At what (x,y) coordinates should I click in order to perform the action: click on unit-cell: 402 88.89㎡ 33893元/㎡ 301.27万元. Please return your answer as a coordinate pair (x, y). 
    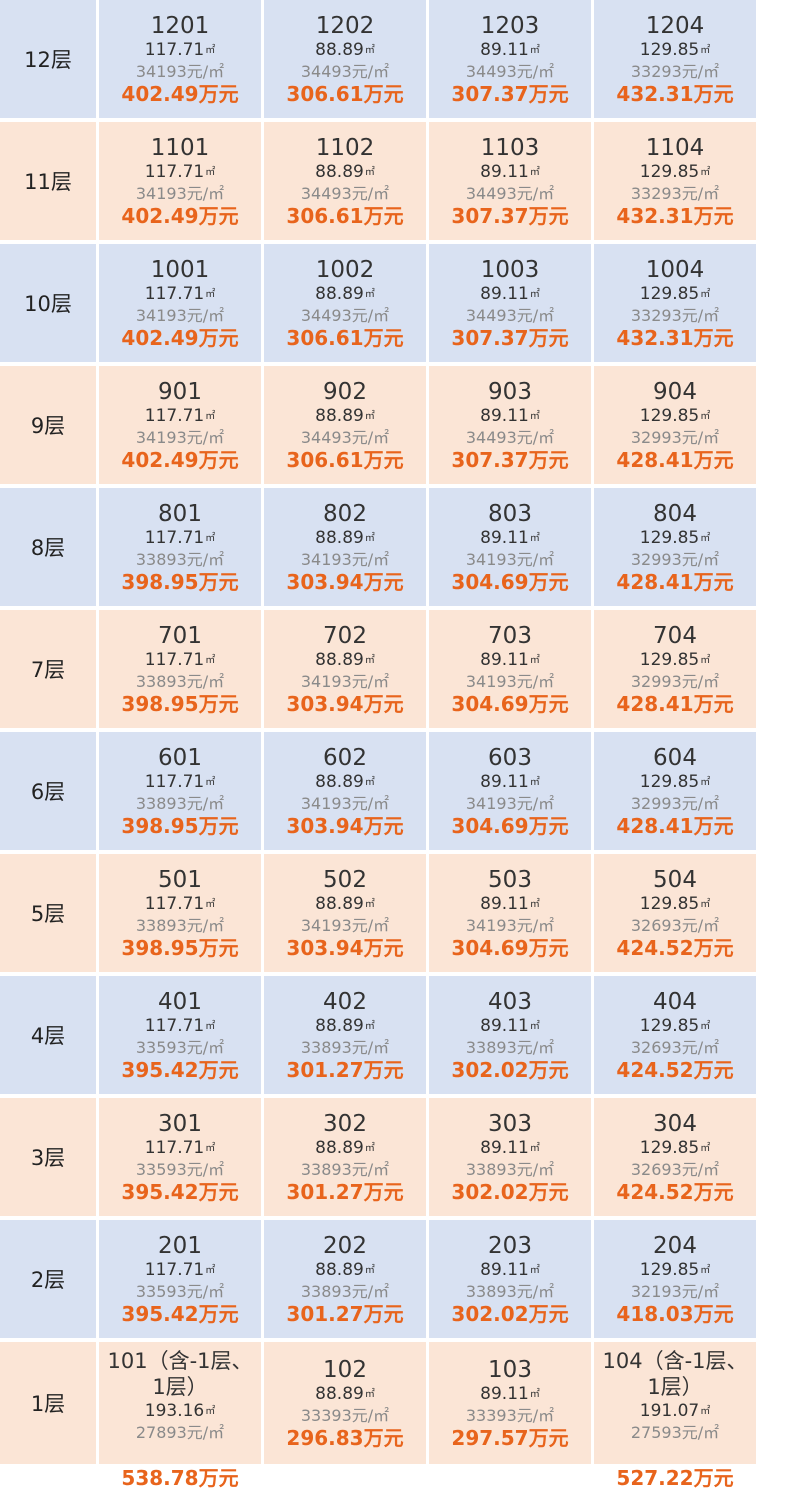
    Looking at the image, I should click on (345, 1035).